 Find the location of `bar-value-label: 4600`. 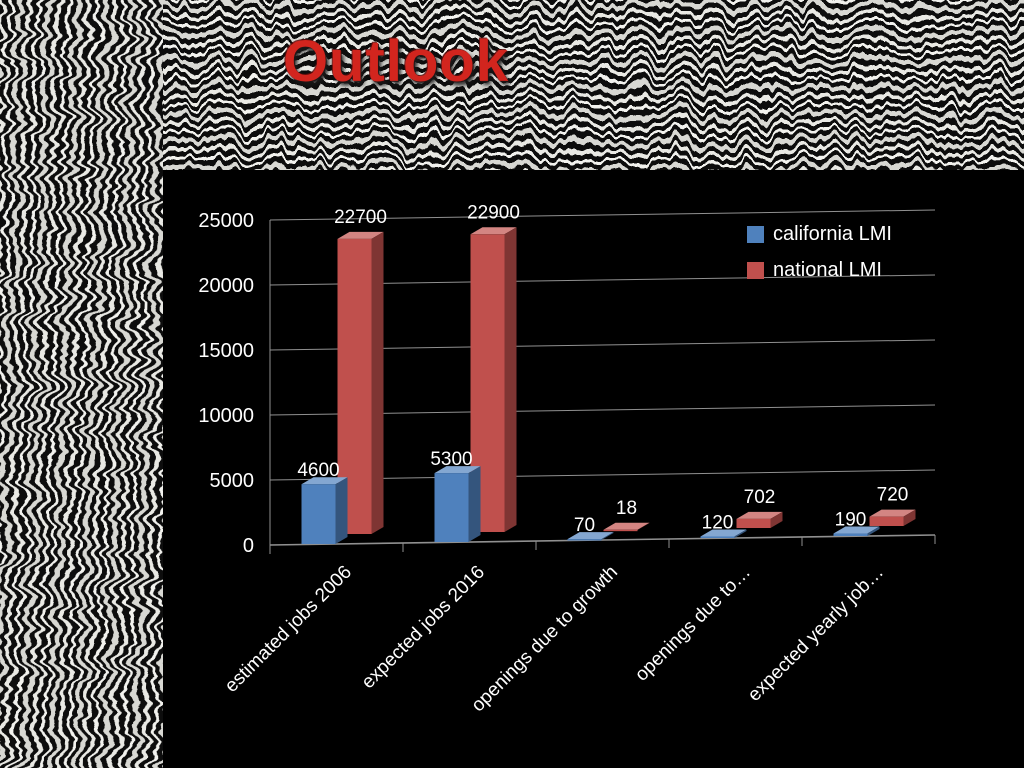

bar-value-label: 4600 is located at coordinates (318, 470).